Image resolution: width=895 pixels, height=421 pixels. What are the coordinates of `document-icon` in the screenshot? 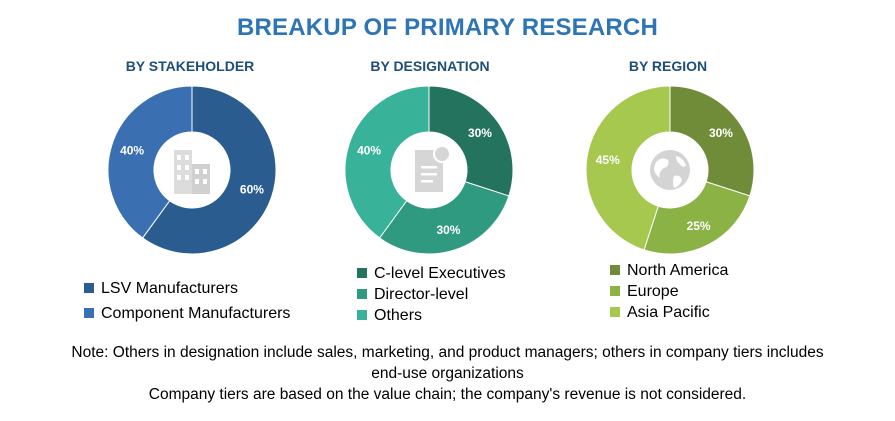 It's located at (433, 168).